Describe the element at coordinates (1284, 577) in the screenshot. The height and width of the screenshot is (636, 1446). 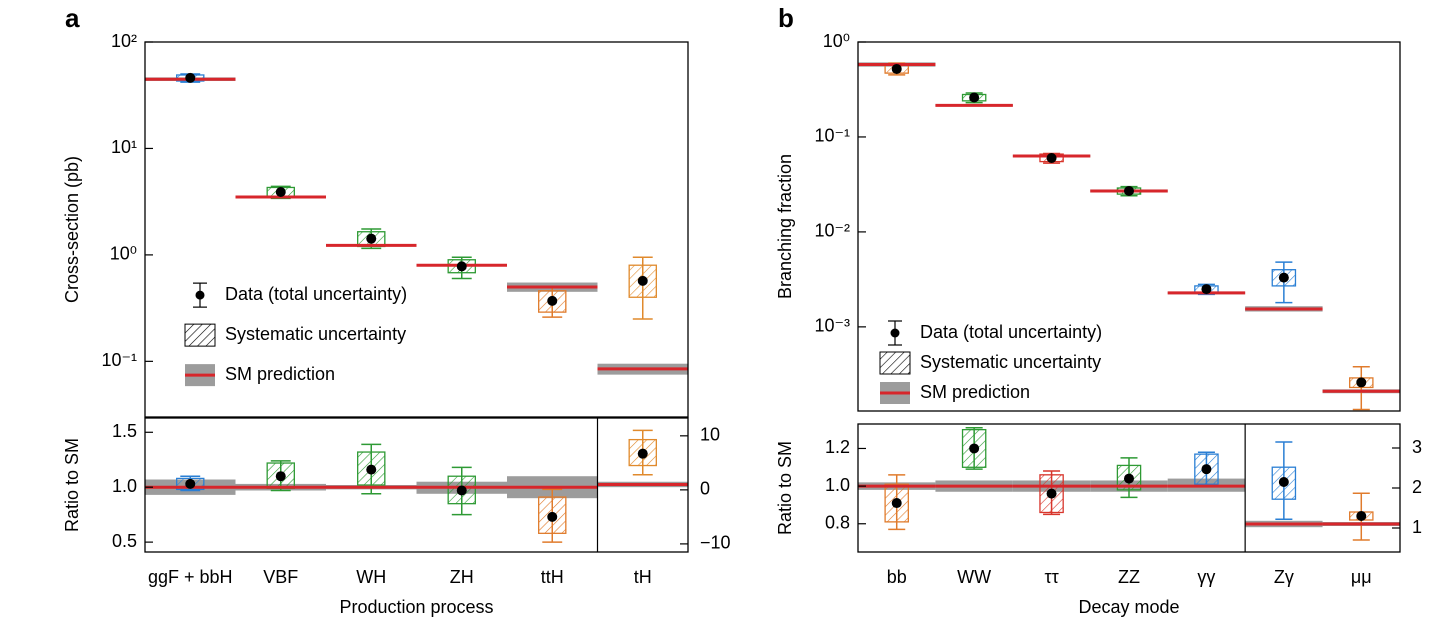
I see `x-tick-label: Zγ` at that location.